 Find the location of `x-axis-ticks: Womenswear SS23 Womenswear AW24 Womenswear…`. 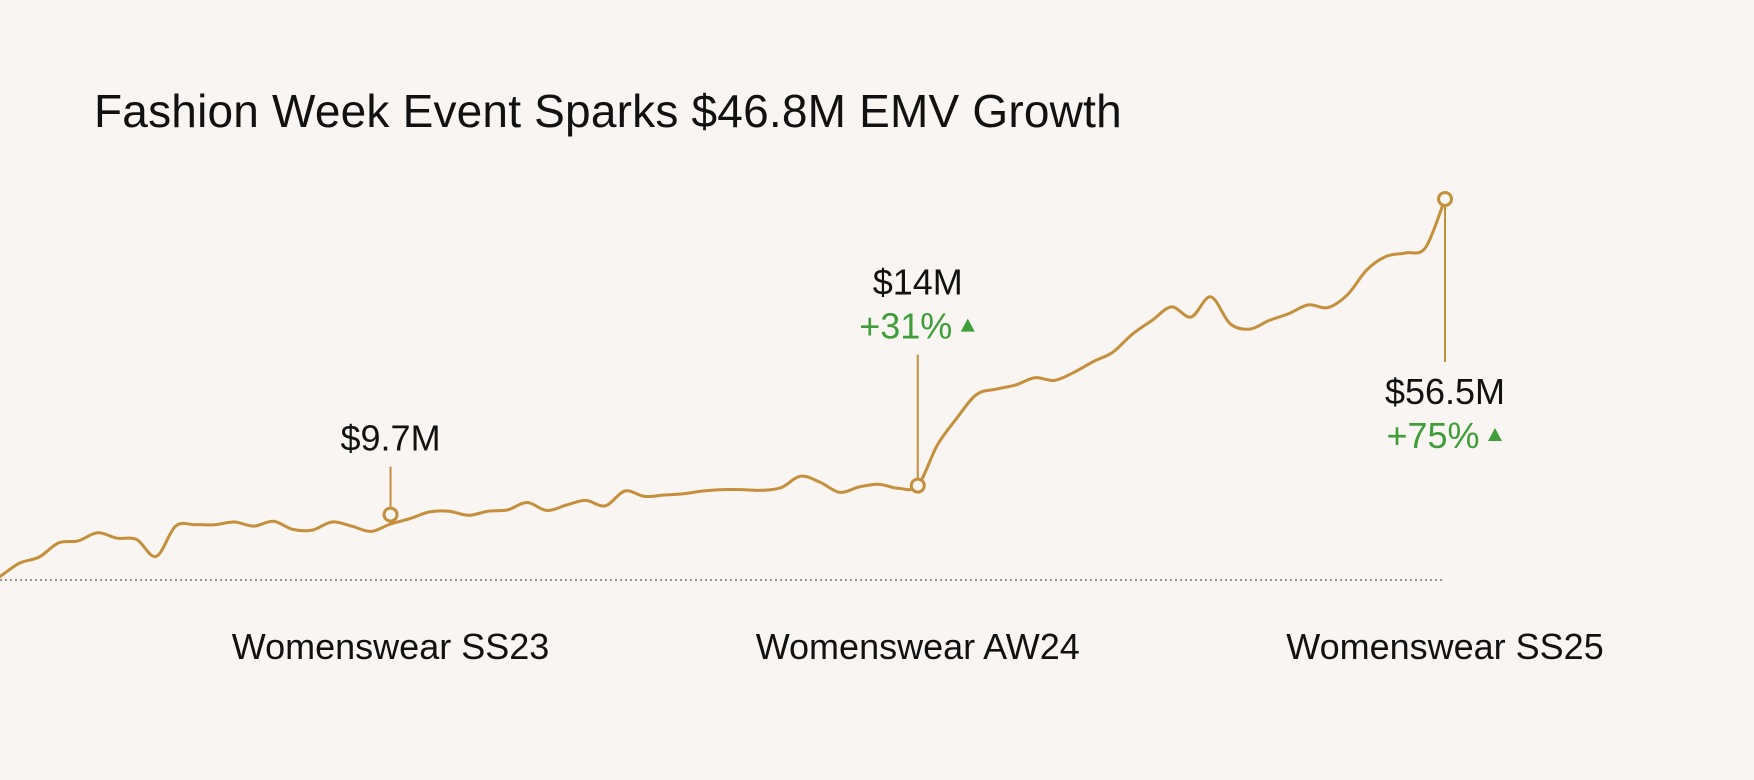

x-axis-ticks: Womenswear SS23 Womenswear AW24 Womenswear… is located at coordinates (918, 646).